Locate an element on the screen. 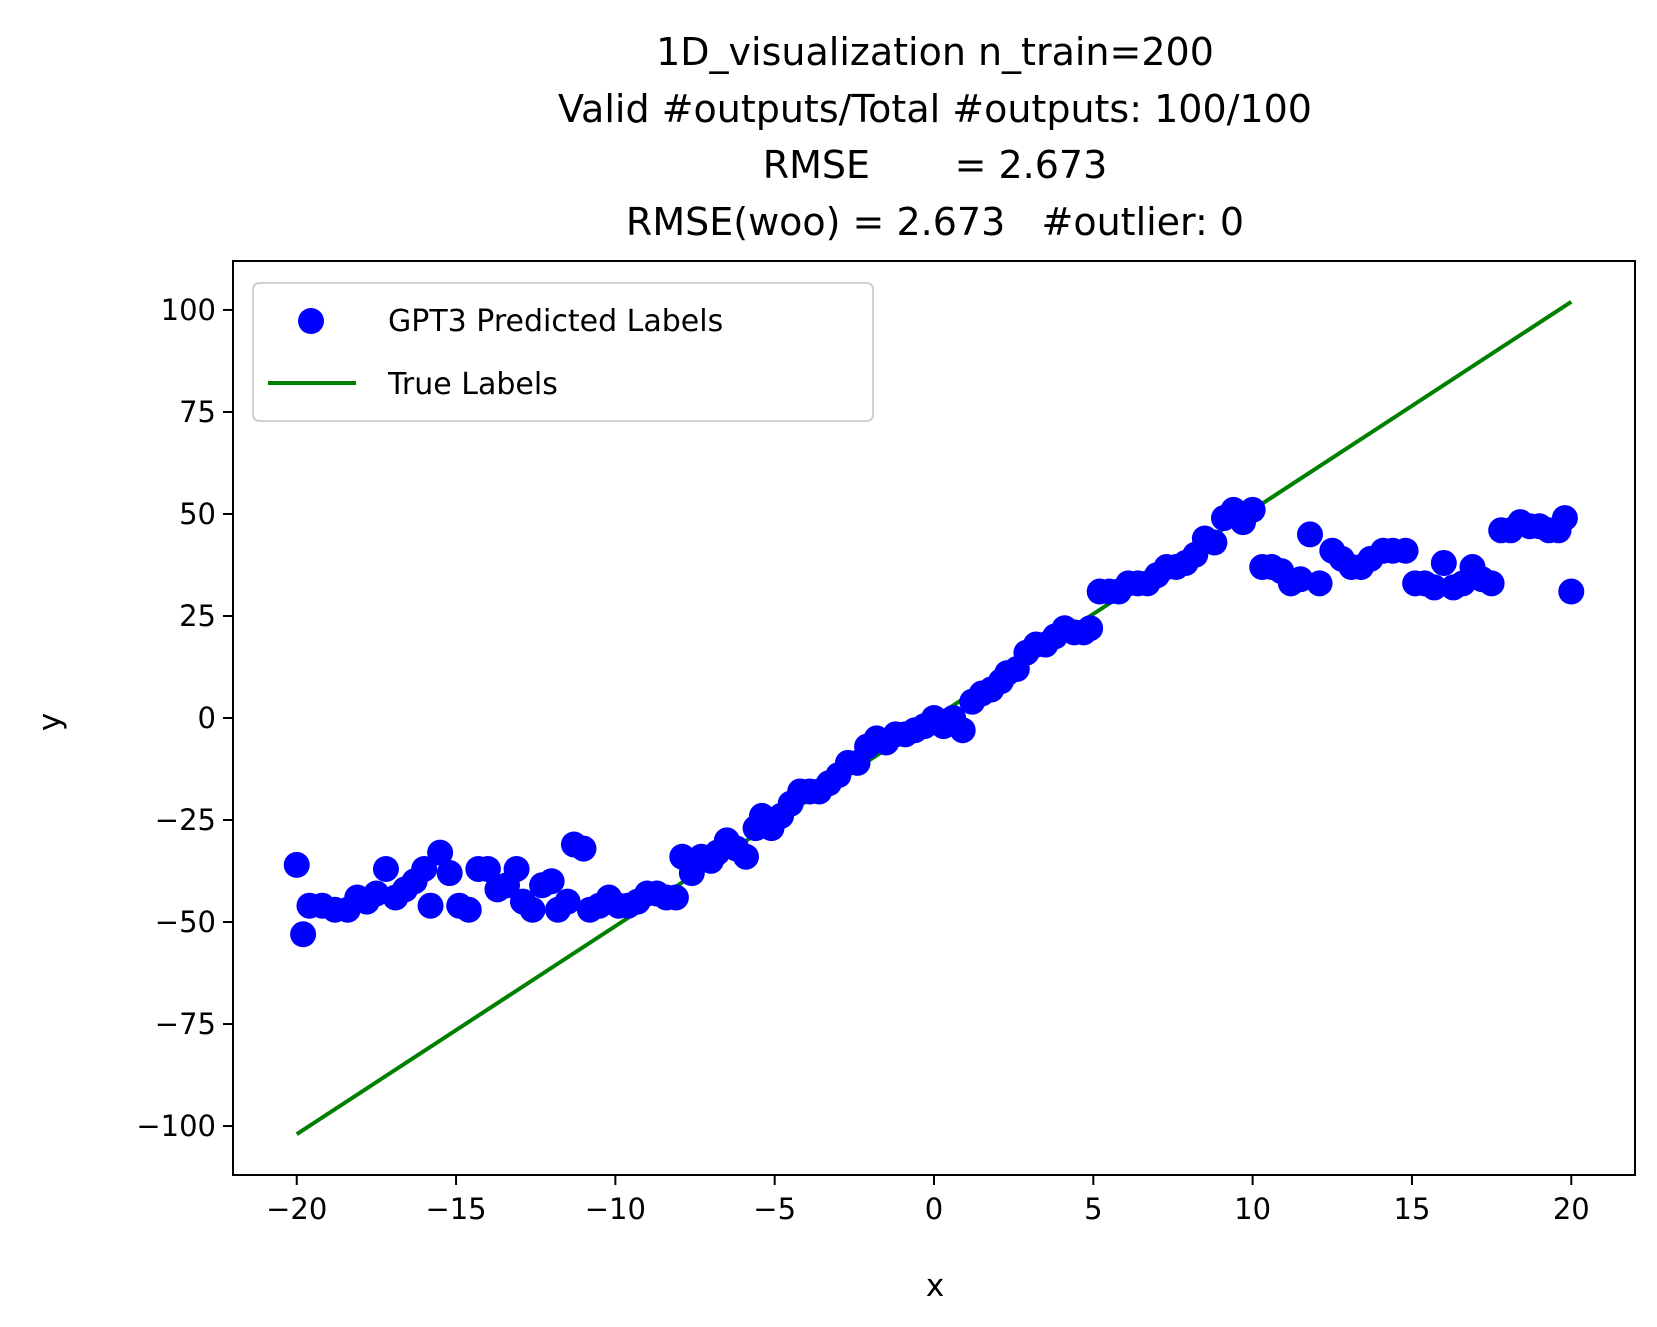 The image size is (1657, 1327). x-tick-label-1: −15 is located at coordinates (455, 1209).